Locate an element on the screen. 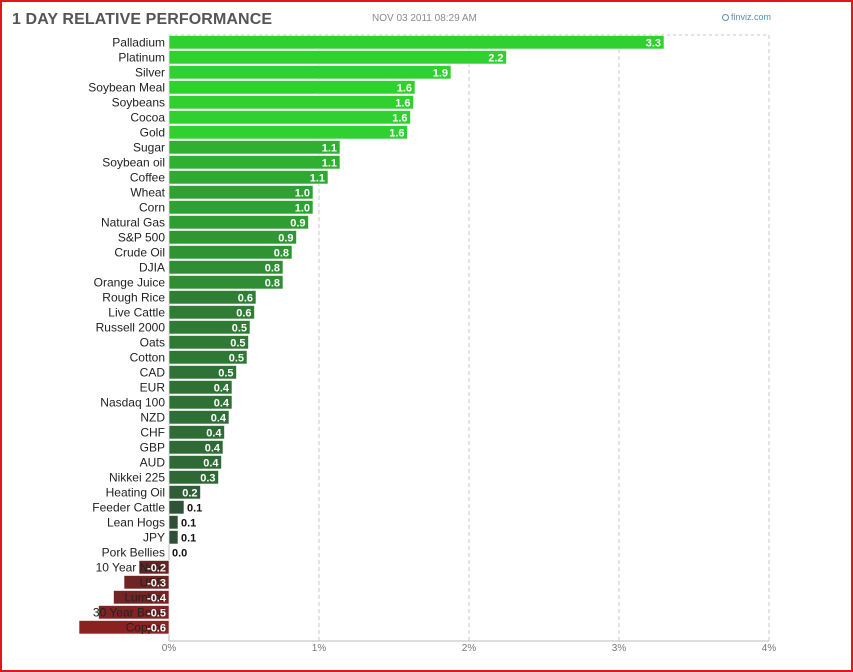 The height and width of the screenshot is (672, 853). category-label: Silver is located at coordinates (150, 73).